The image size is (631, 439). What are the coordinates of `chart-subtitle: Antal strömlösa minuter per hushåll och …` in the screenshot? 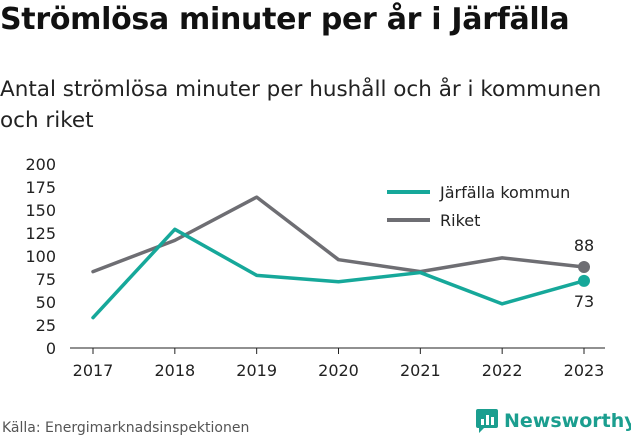 It's located at (301, 105).